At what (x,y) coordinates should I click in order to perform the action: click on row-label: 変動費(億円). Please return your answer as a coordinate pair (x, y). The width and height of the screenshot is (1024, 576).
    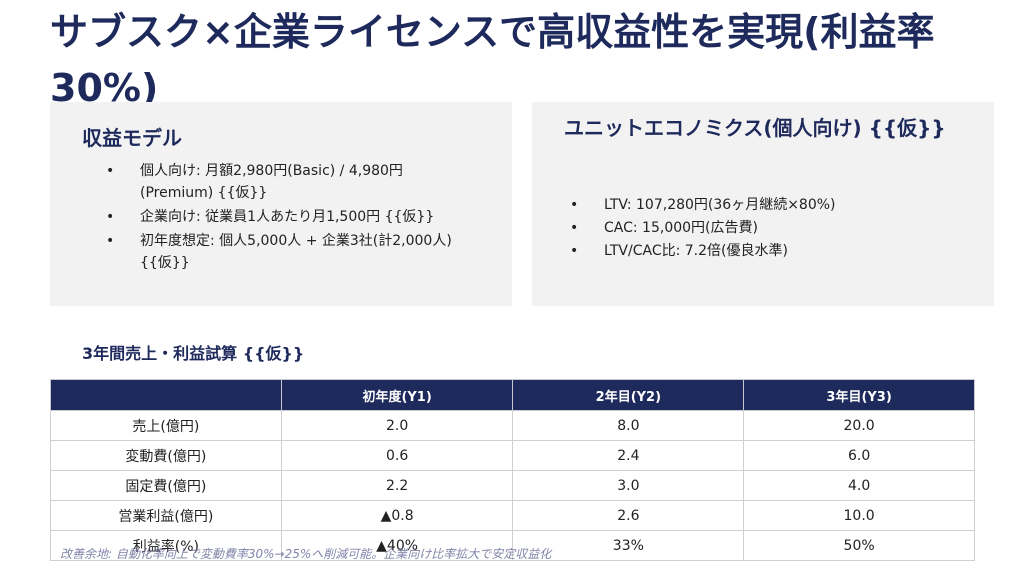
    Looking at the image, I should click on (166, 455).